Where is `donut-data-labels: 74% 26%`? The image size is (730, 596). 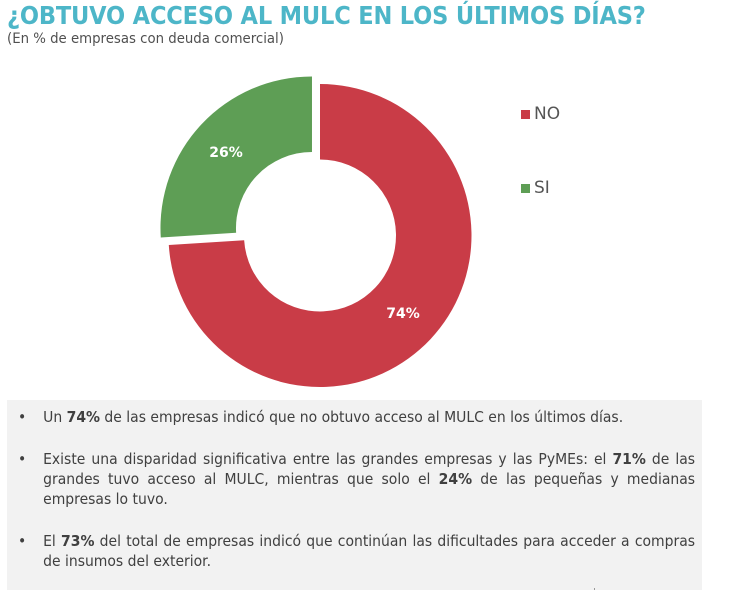
donut-data-labels: 74% 26% is located at coordinates (314, 233).